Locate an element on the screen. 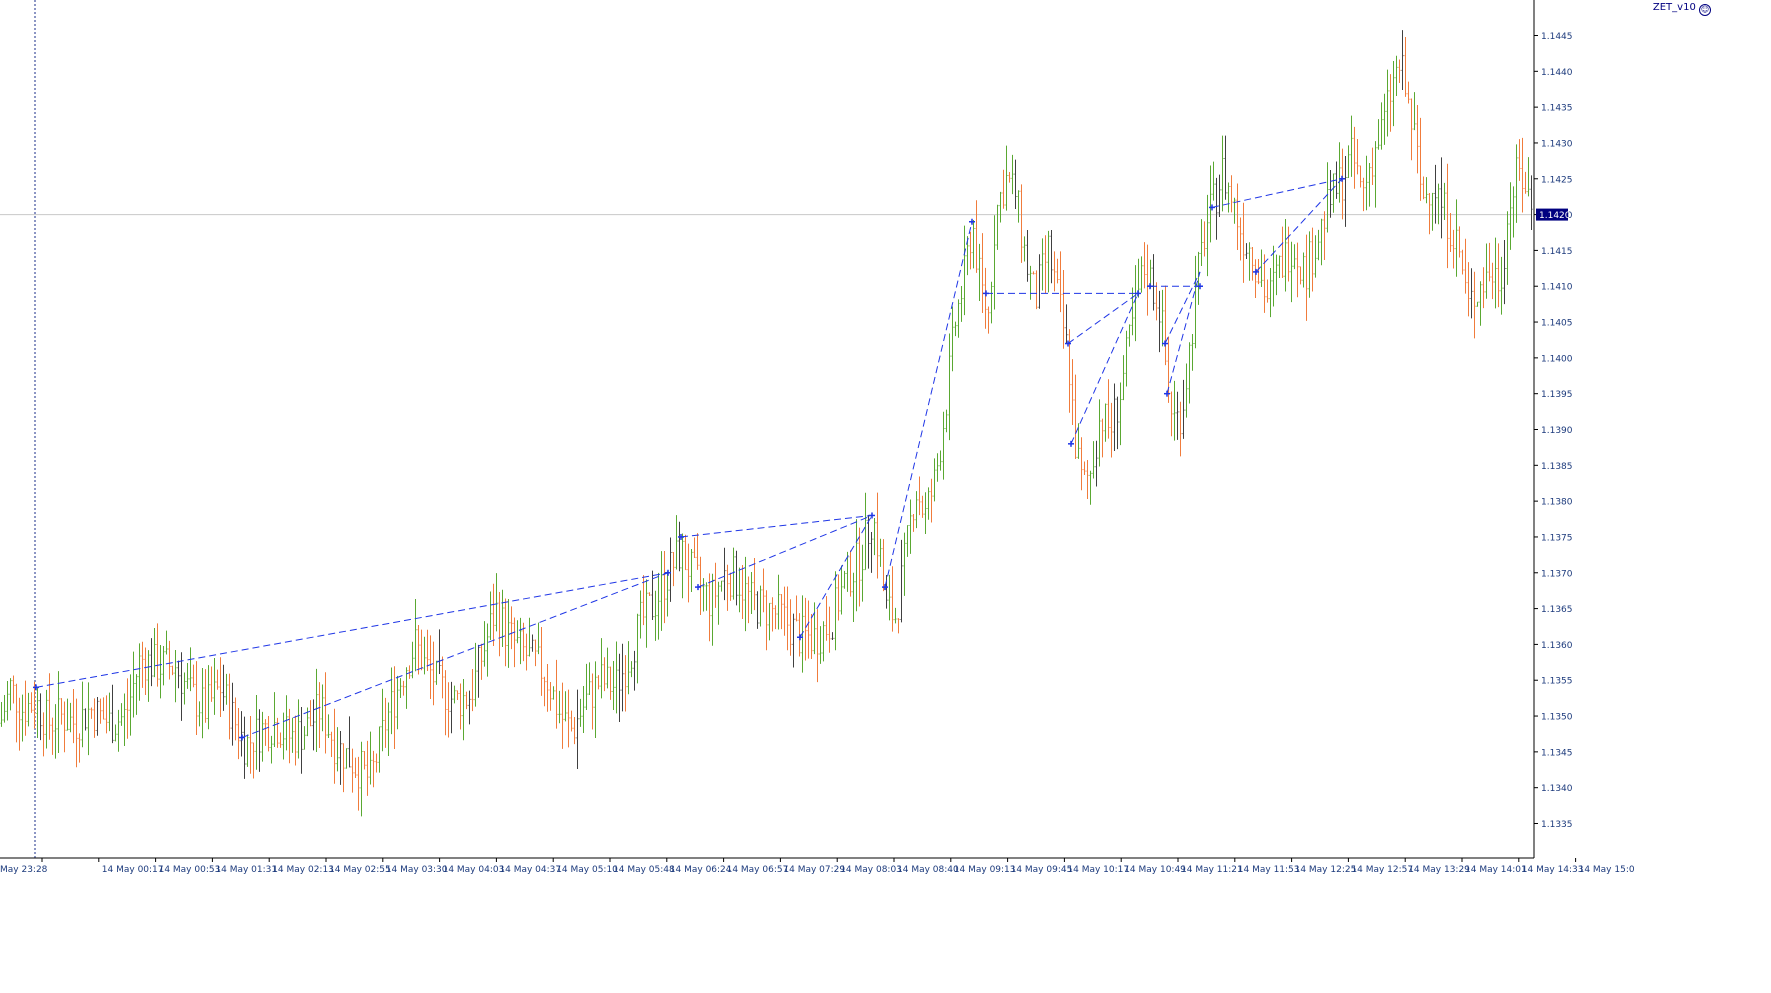 This screenshot has height=993, width=1771. smiley-icon: ☺ is located at coordinates (1705, 10).